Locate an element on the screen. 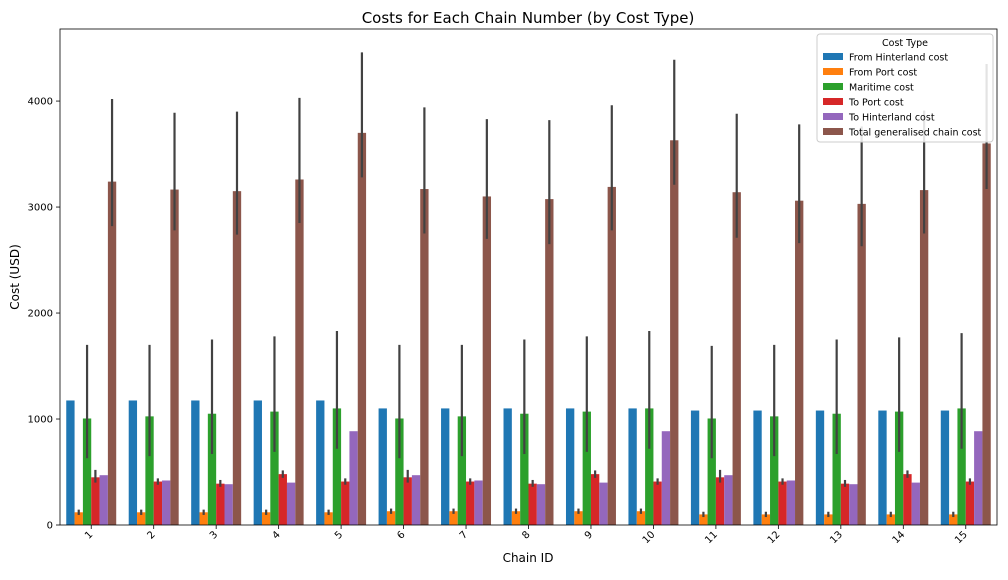 The height and width of the screenshot is (580, 1008). y-tick-label: 2000 is located at coordinates (40, 314).